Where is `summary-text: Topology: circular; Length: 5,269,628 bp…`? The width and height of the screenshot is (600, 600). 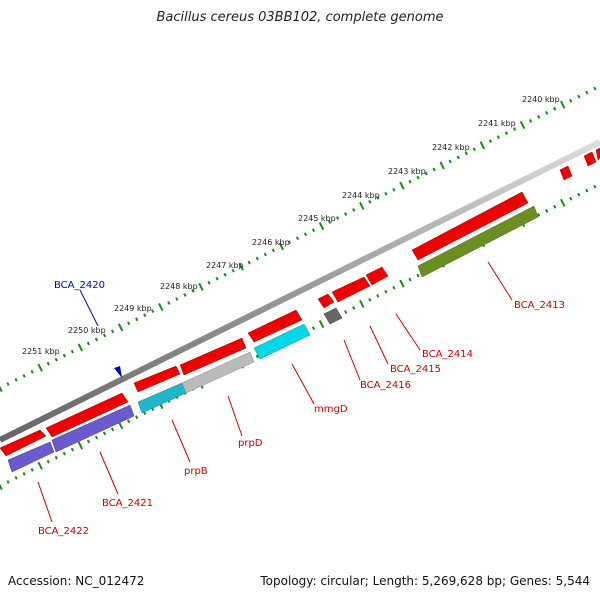
summary-text: Topology: circular; Length: 5,269,628 bp… is located at coordinates (425, 581).